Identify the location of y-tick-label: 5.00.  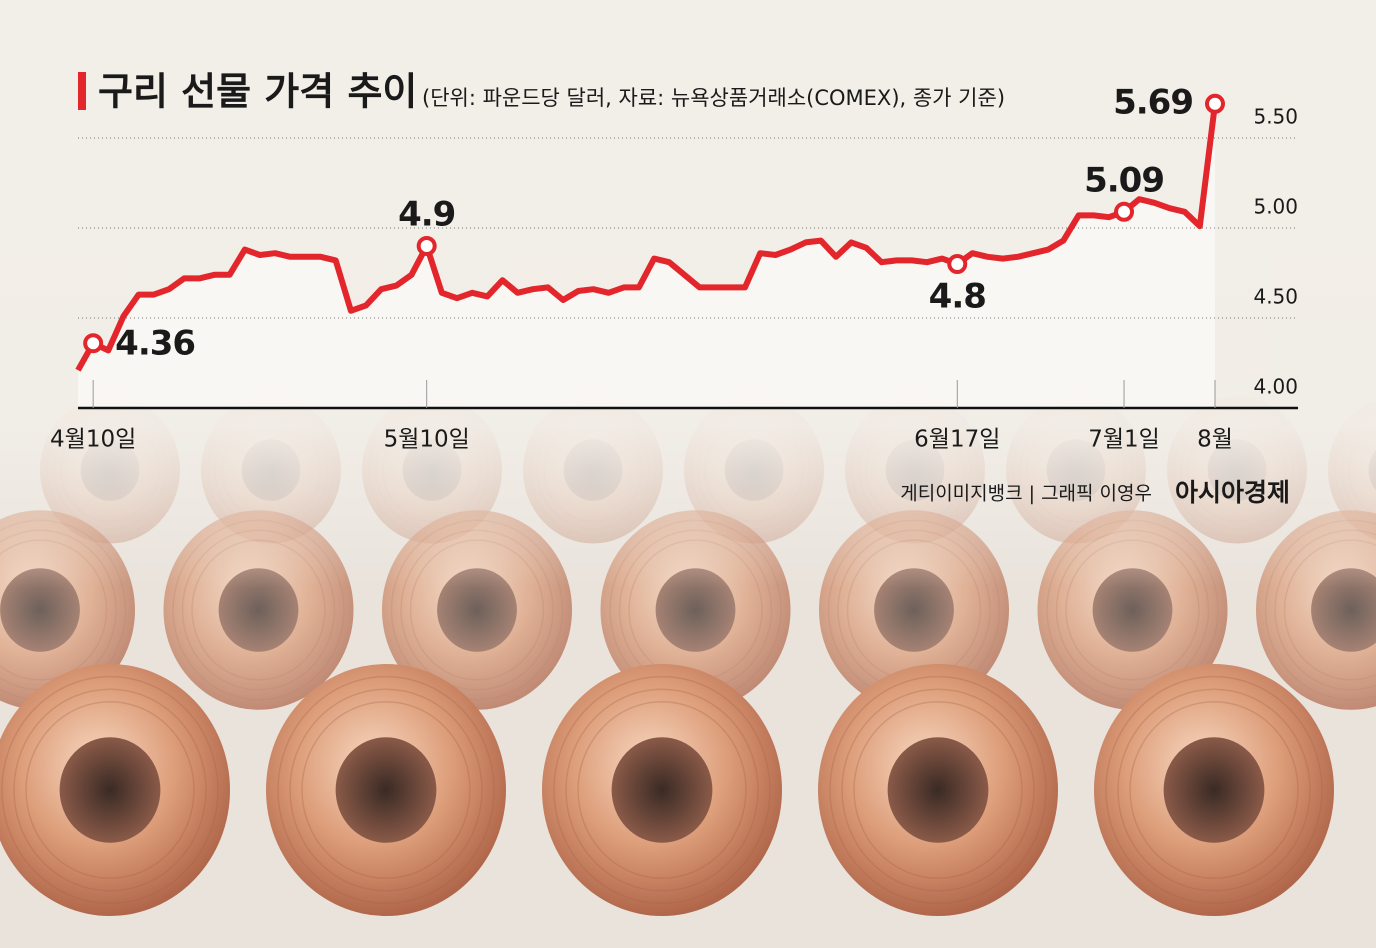
(1275, 207).